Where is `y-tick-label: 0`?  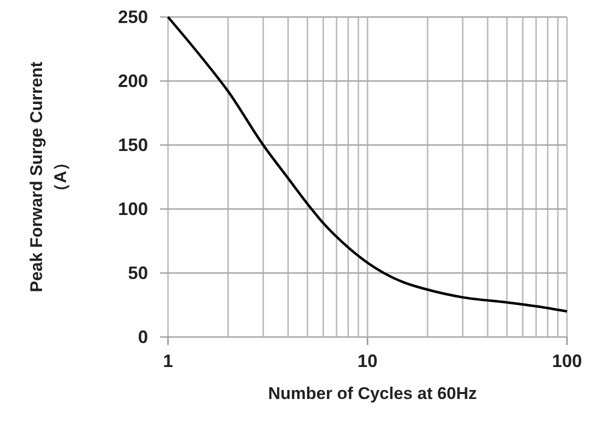 y-tick-label: 0 is located at coordinates (143, 337).